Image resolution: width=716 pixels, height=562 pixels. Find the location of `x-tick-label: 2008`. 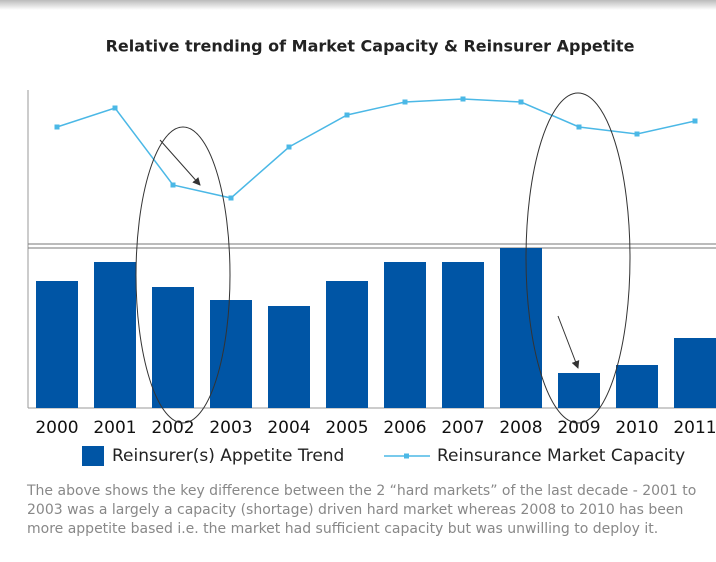

x-tick-label: 2008 is located at coordinates (520, 428).